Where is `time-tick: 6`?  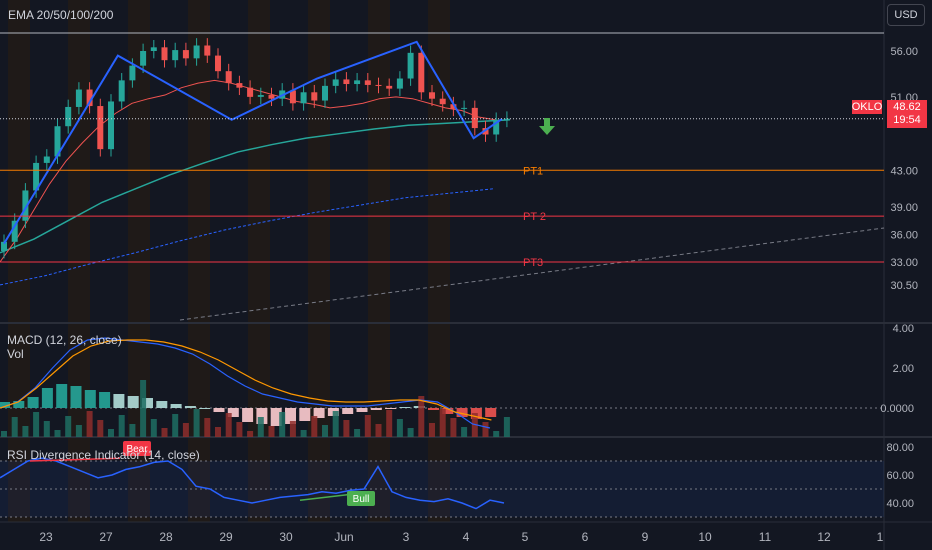 time-tick: 6 is located at coordinates (585, 537).